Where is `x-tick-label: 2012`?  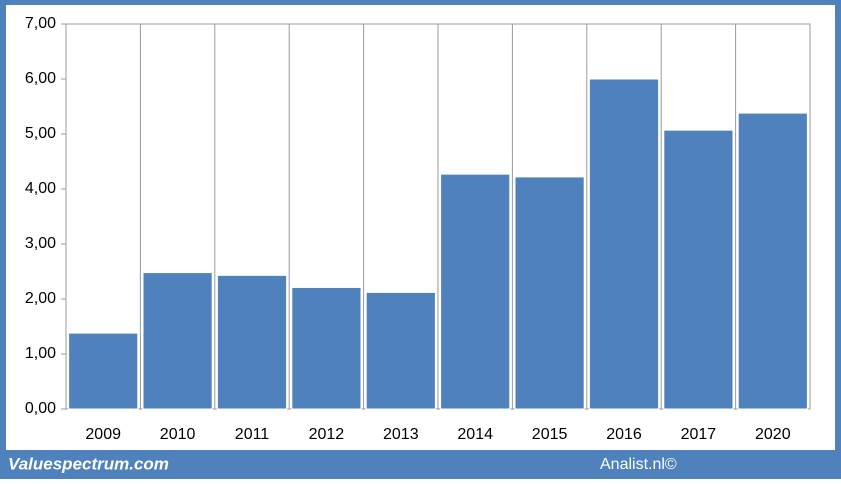
x-tick-label: 2012 is located at coordinates (327, 434).